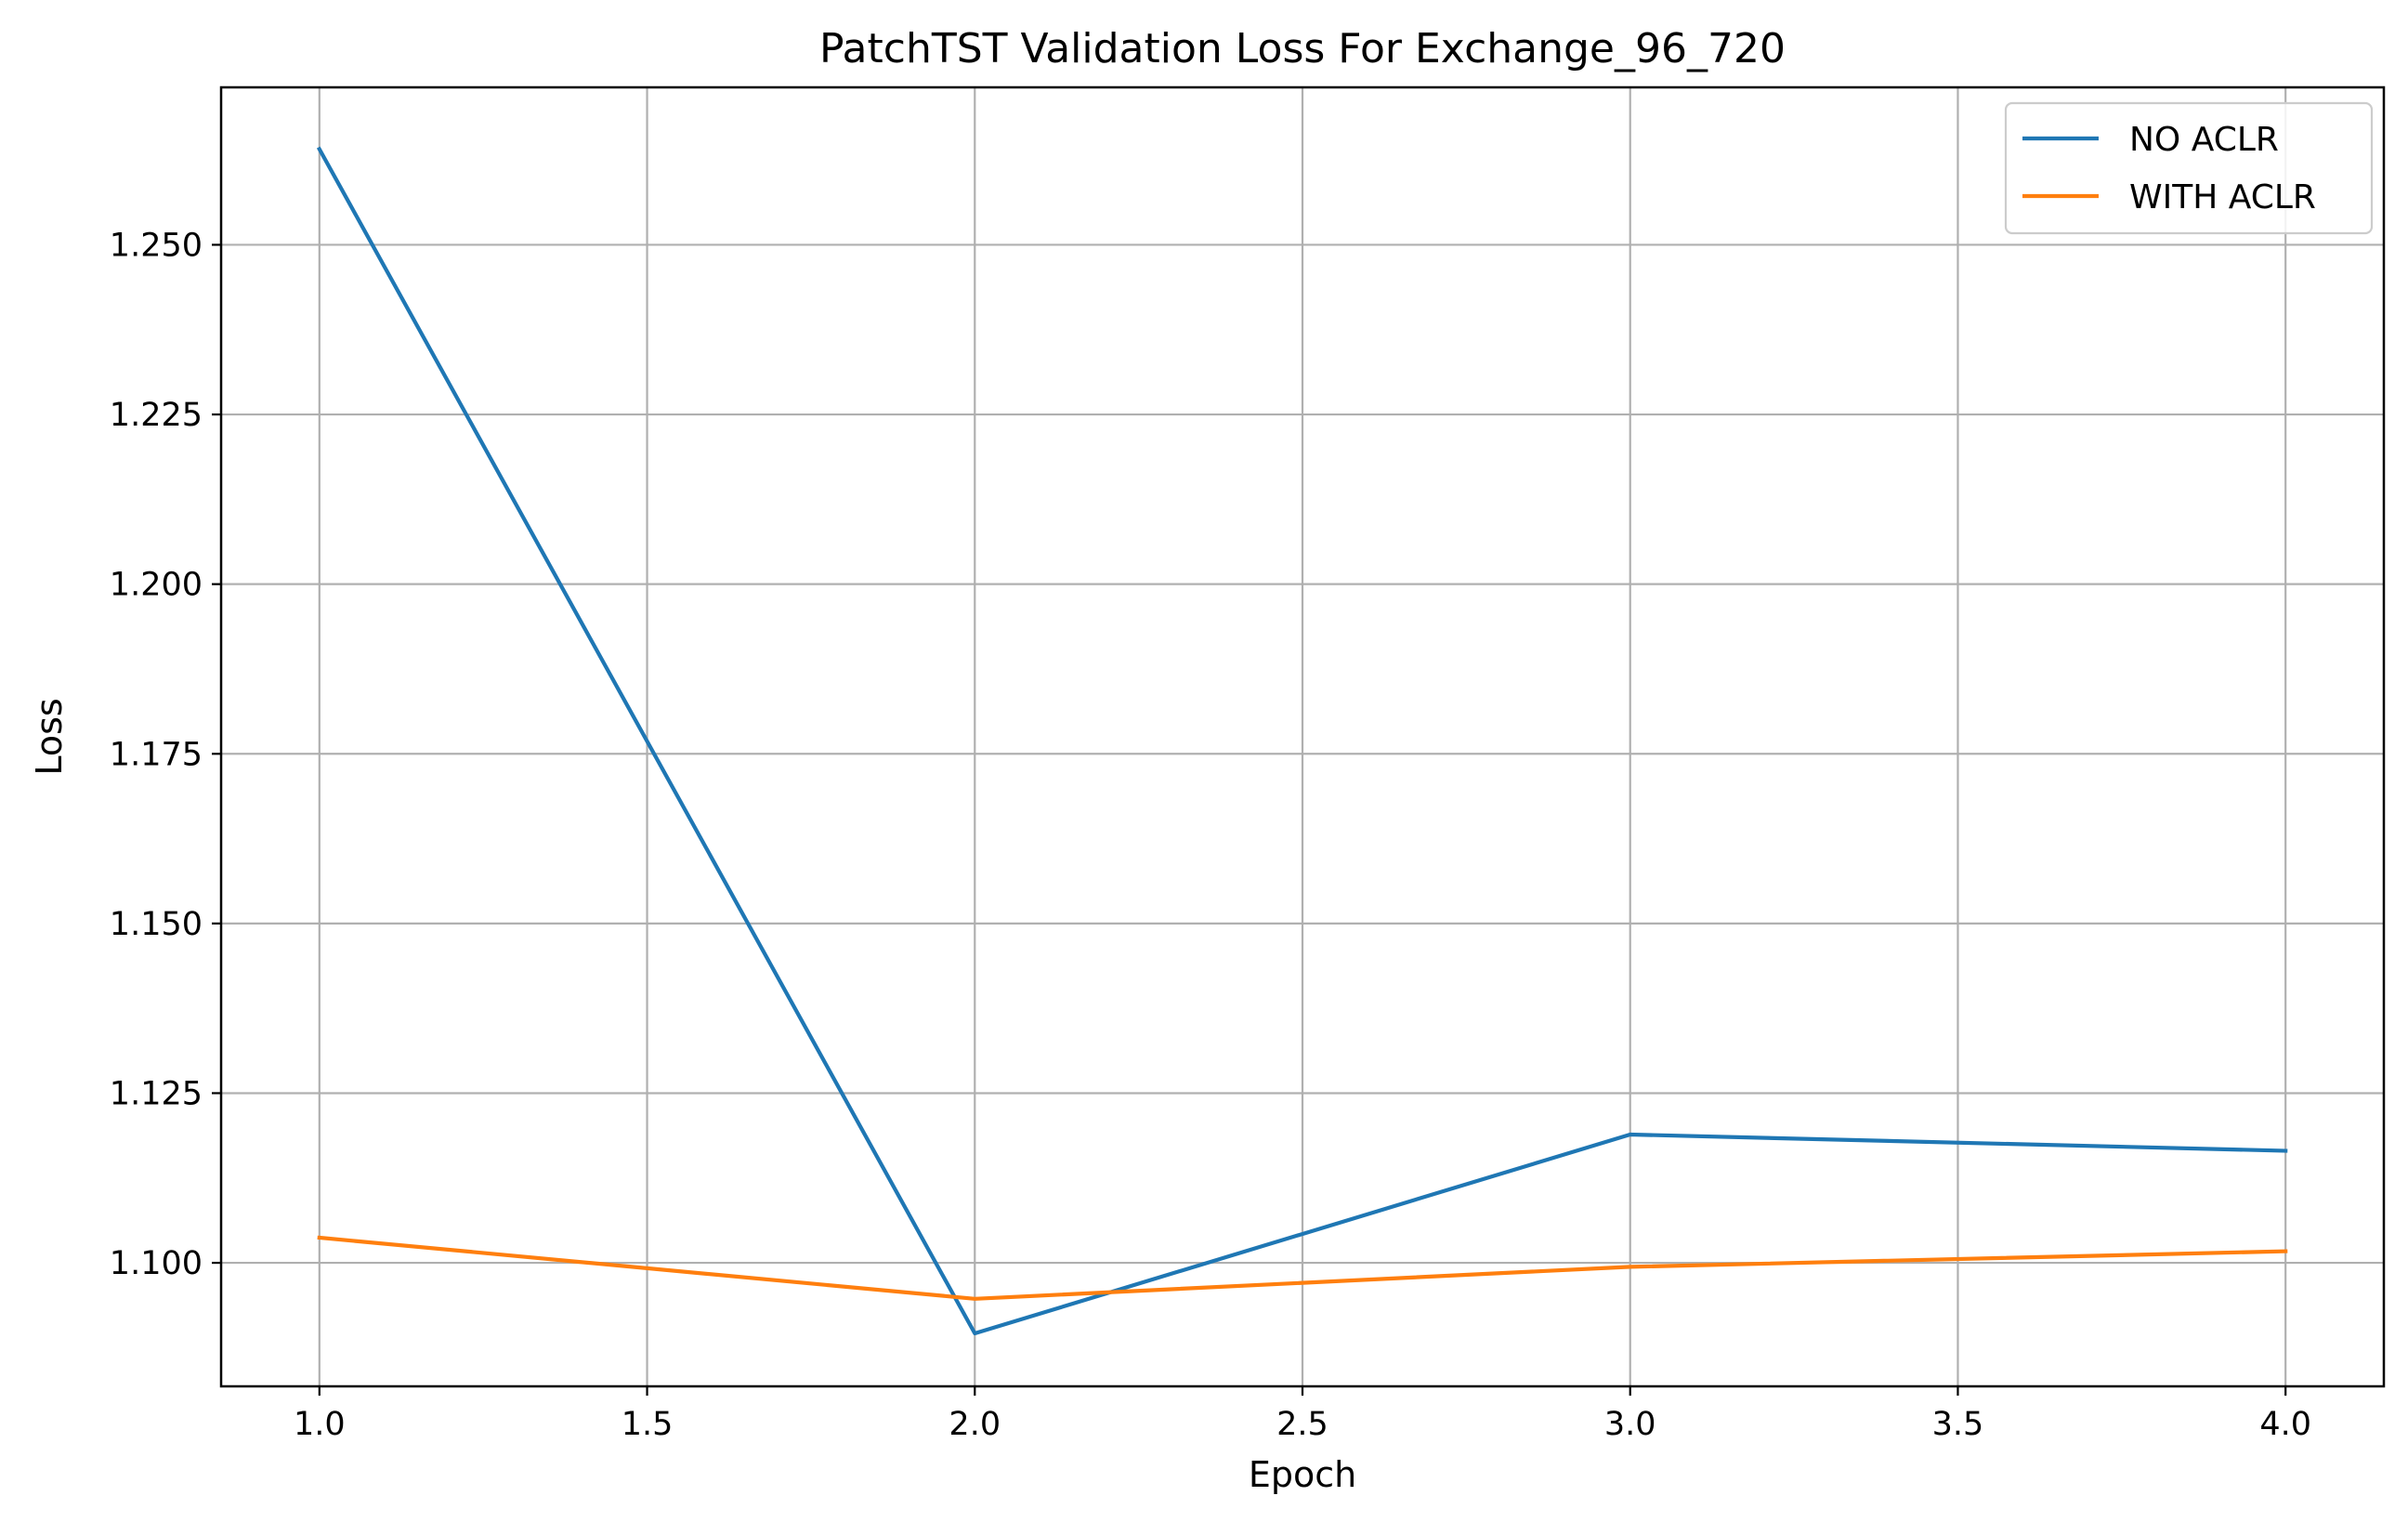 Image resolution: width=2408 pixels, height=1522 pixels. What do you see at coordinates (156, 1263) in the screenshot?
I see `y-tick-label: 1.100` at bounding box center [156, 1263].